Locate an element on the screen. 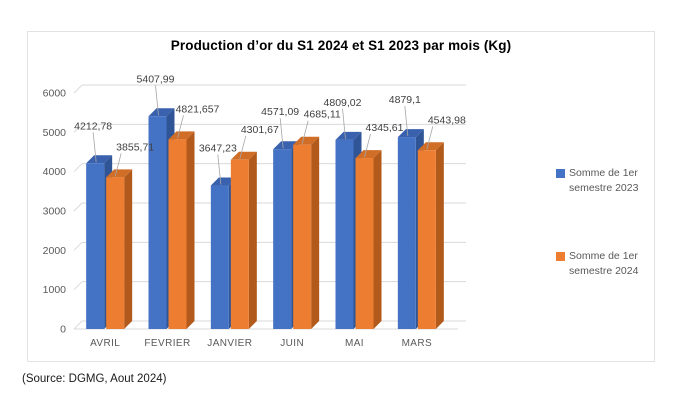  x-axis-category-label: AVRIL is located at coordinates (105, 343).